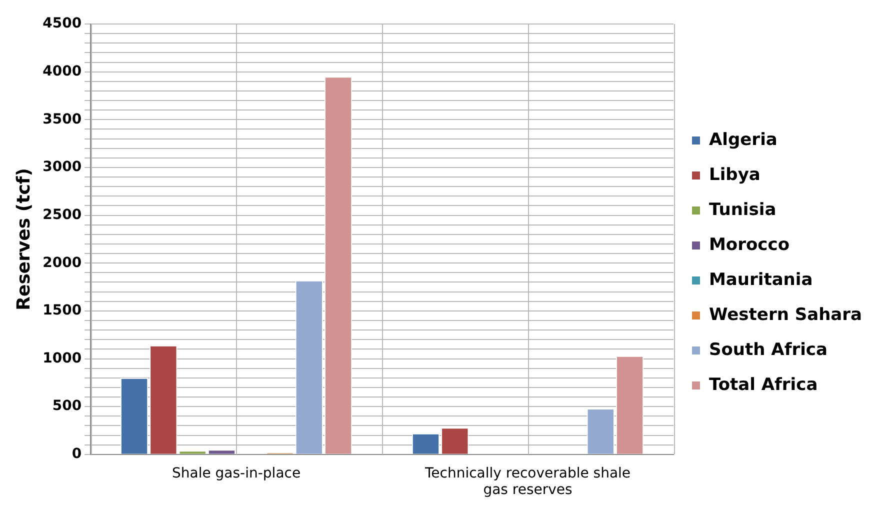 The height and width of the screenshot is (512, 880). Describe the element at coordinates (768, 350) in the screenshot. I see `legend-label: South Africa` at that location.